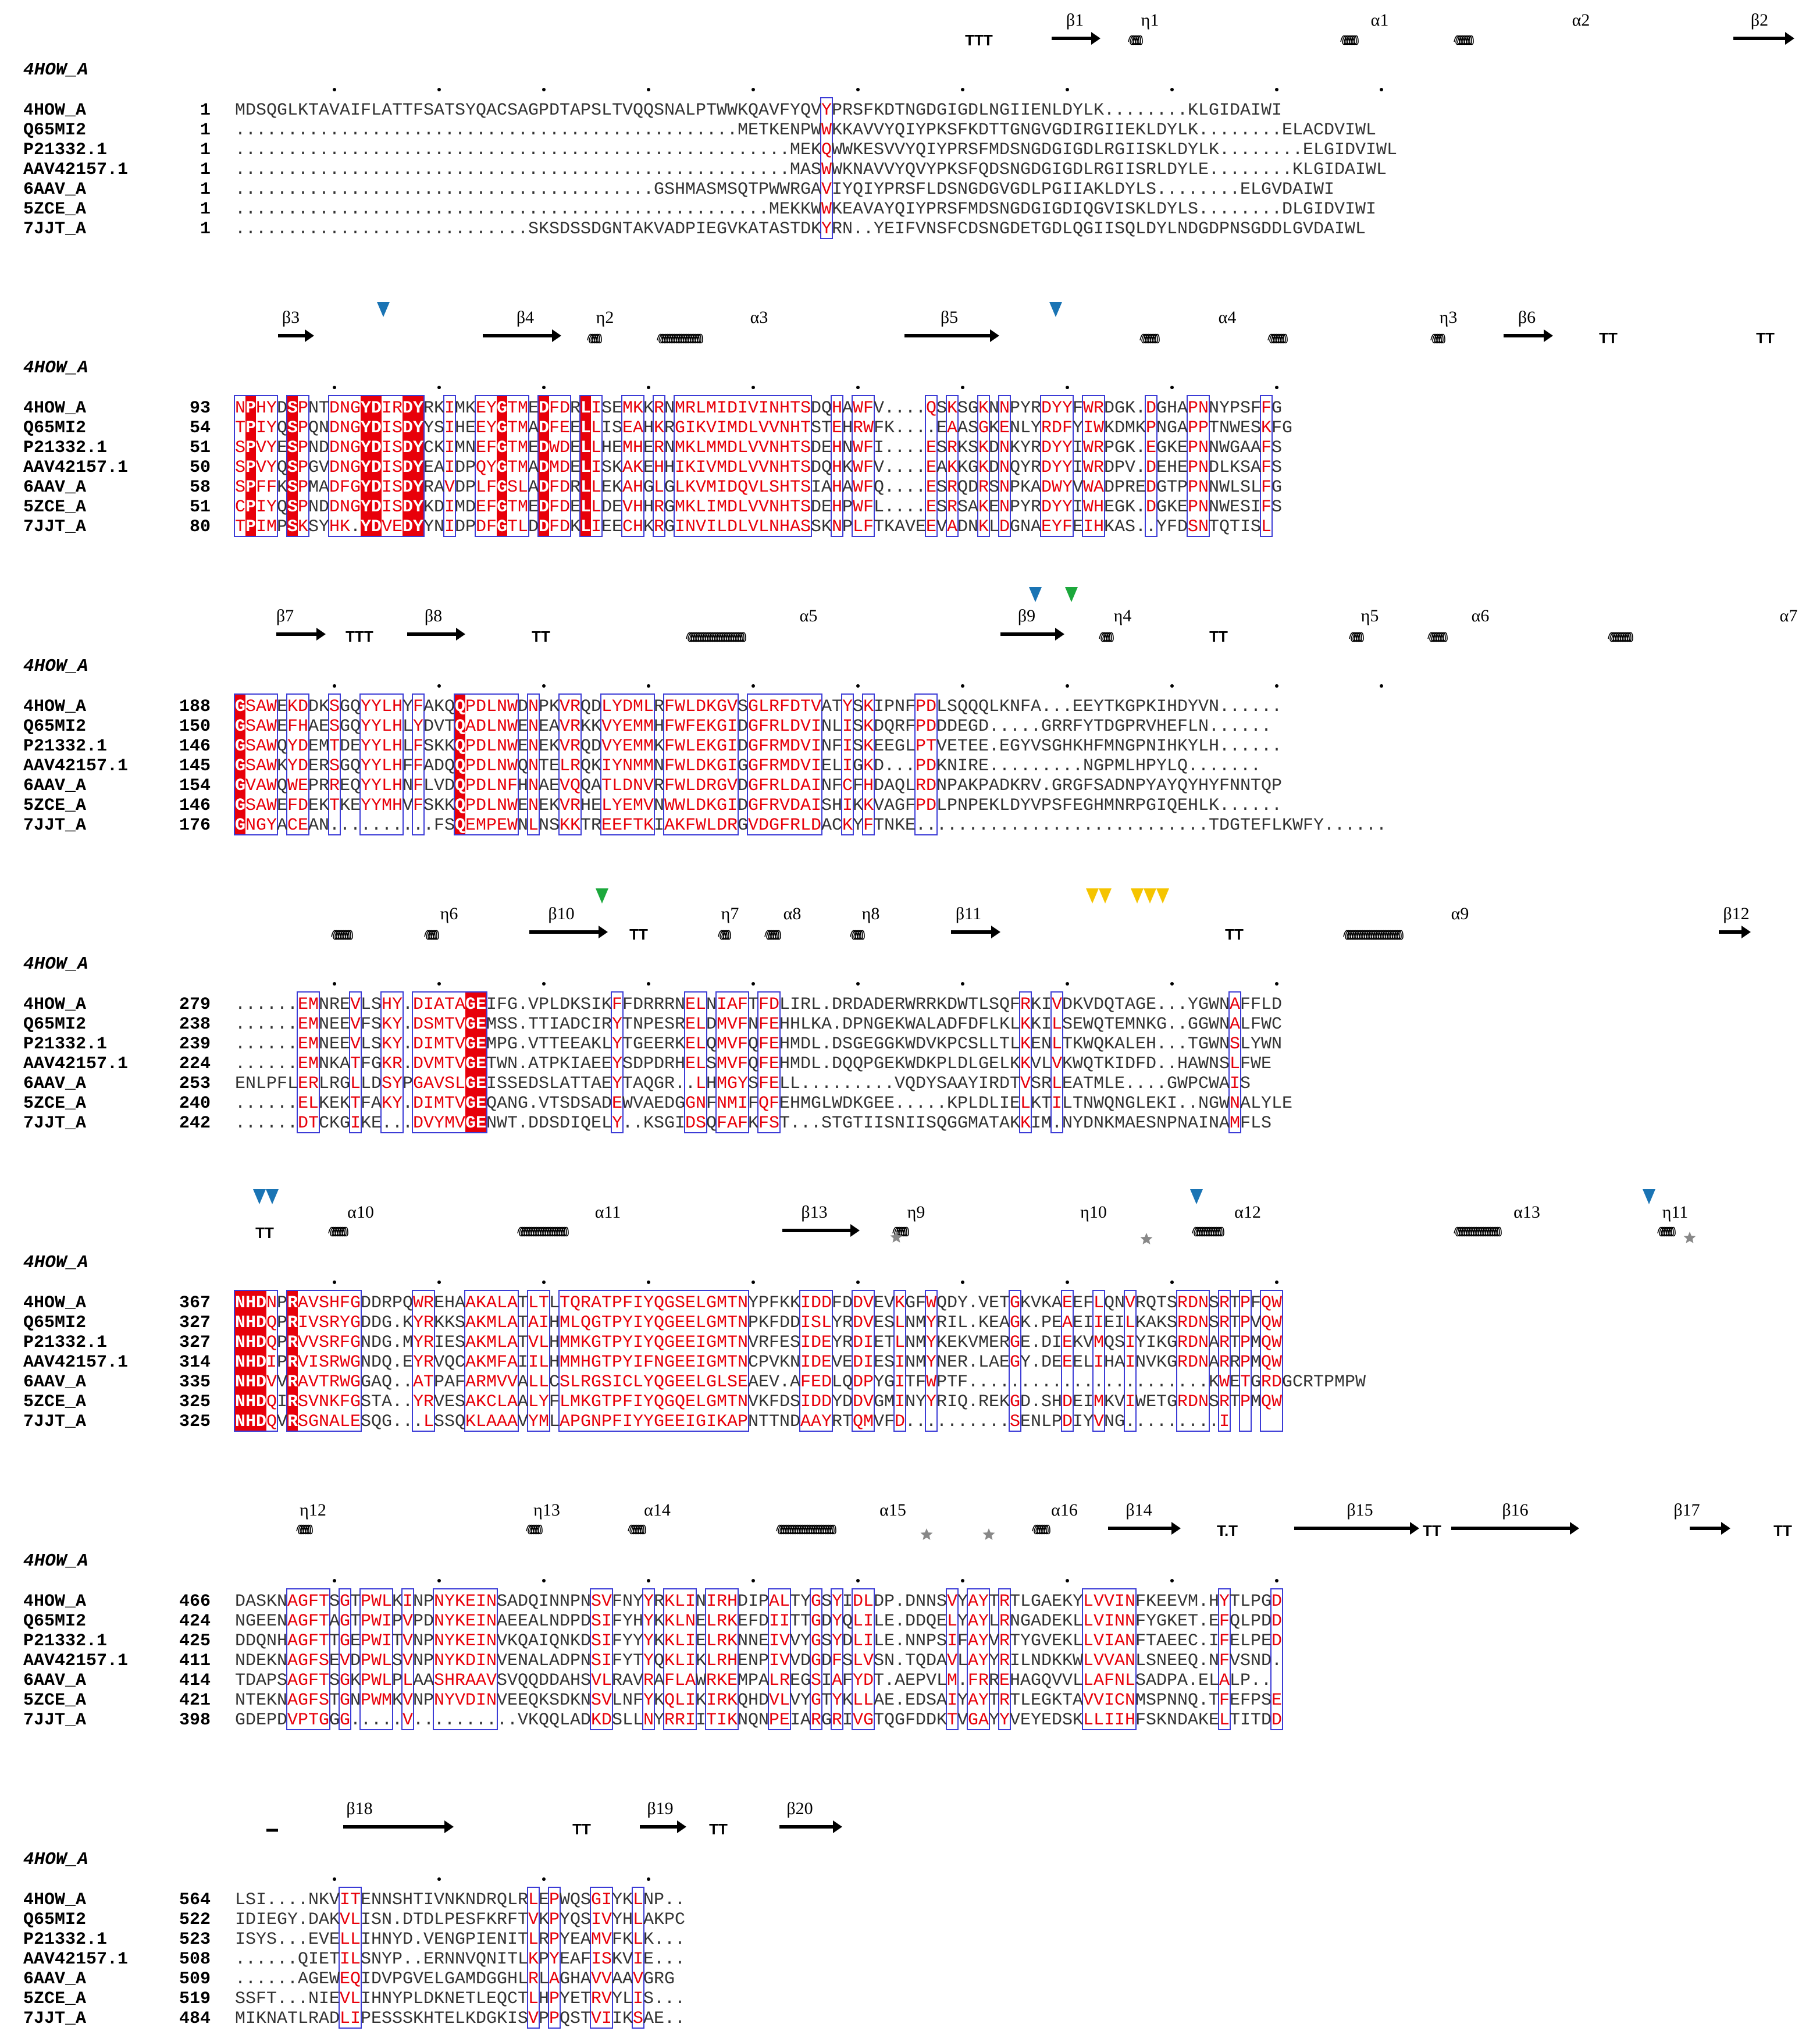 The image size is (1820, 2031). Describe the element at coordinates (54, 1681) in the screenshot. I see `sequence-name: 6AAV_A` at that location.